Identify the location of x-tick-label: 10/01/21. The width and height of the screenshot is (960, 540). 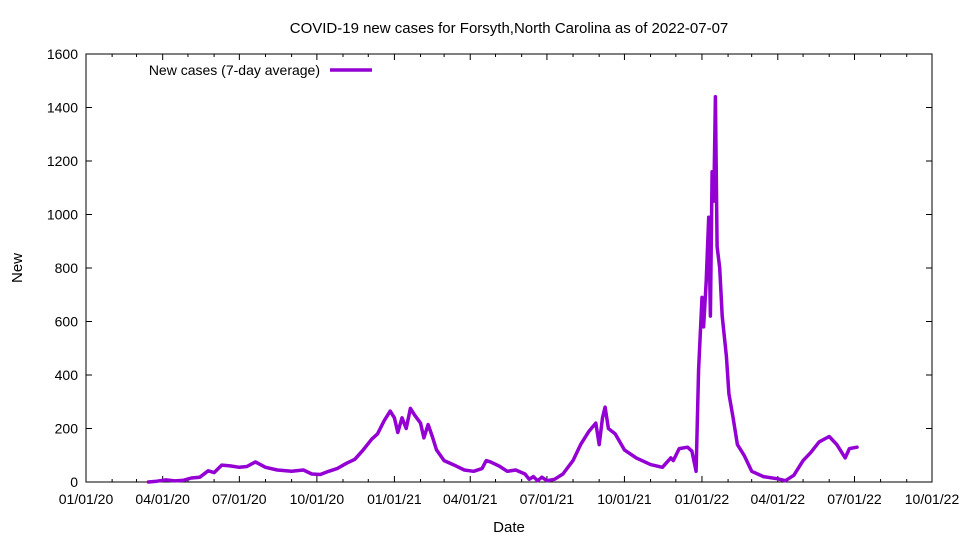
(624, 499).